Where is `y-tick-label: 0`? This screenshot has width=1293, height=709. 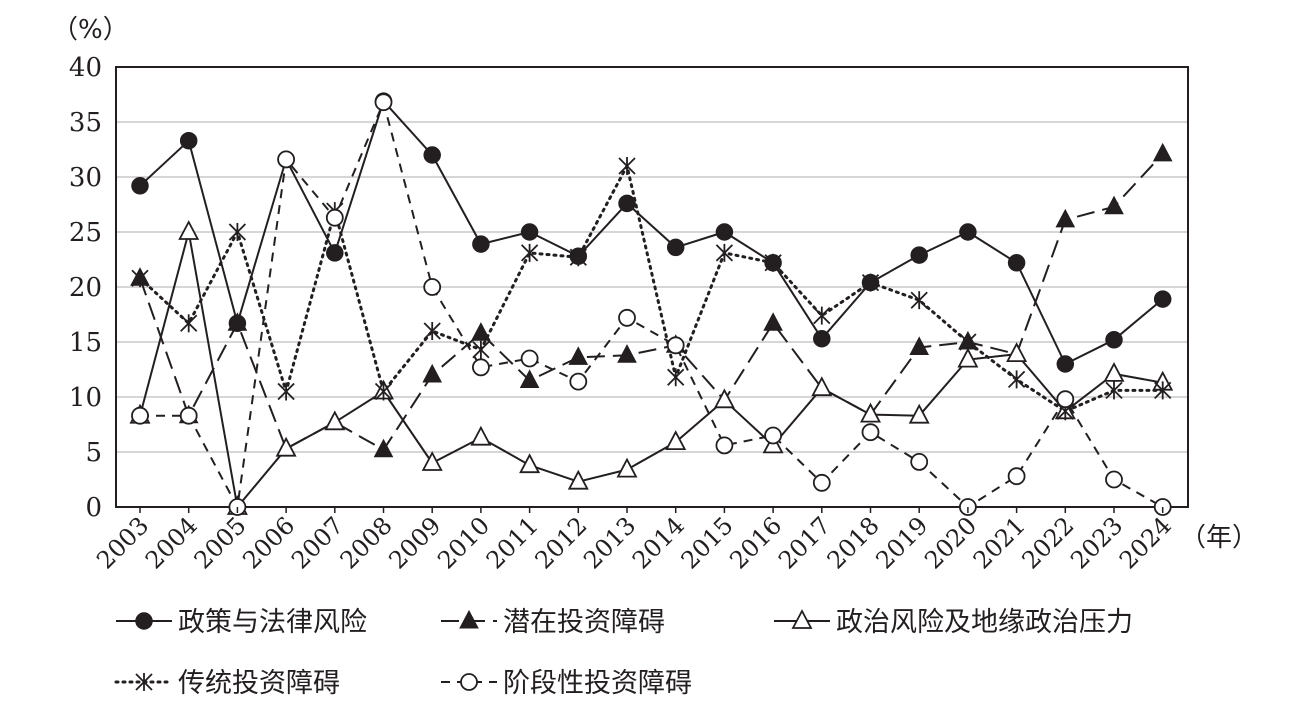
y-tick-label: 0 is located at coordinates (93, 508).